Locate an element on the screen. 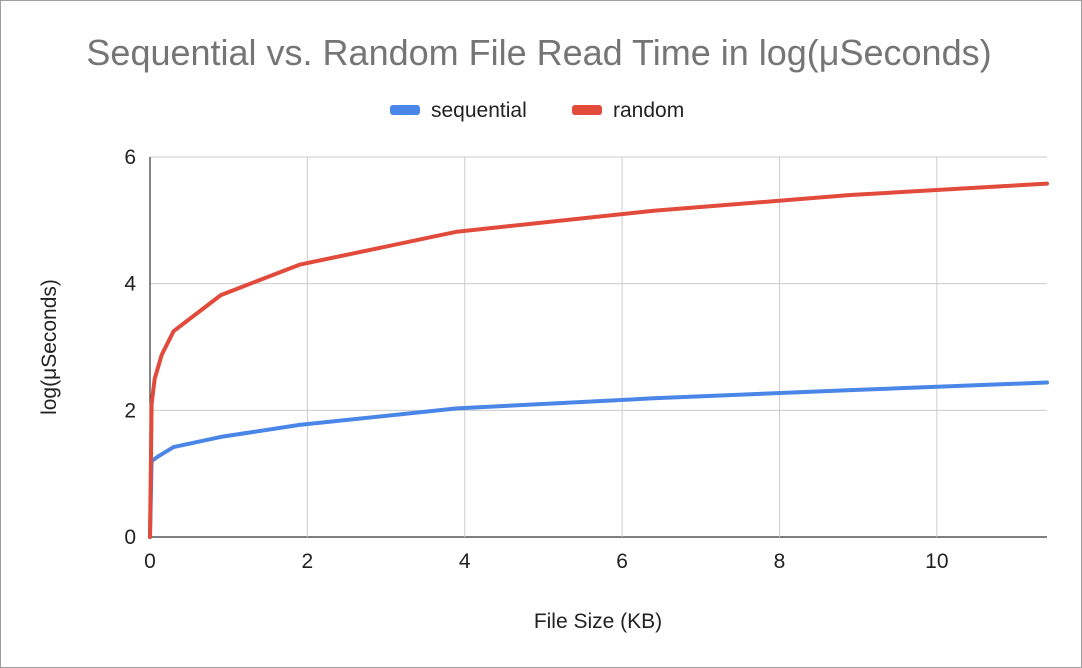  y-tick-label: 4 is located at coordinates (130, 284).